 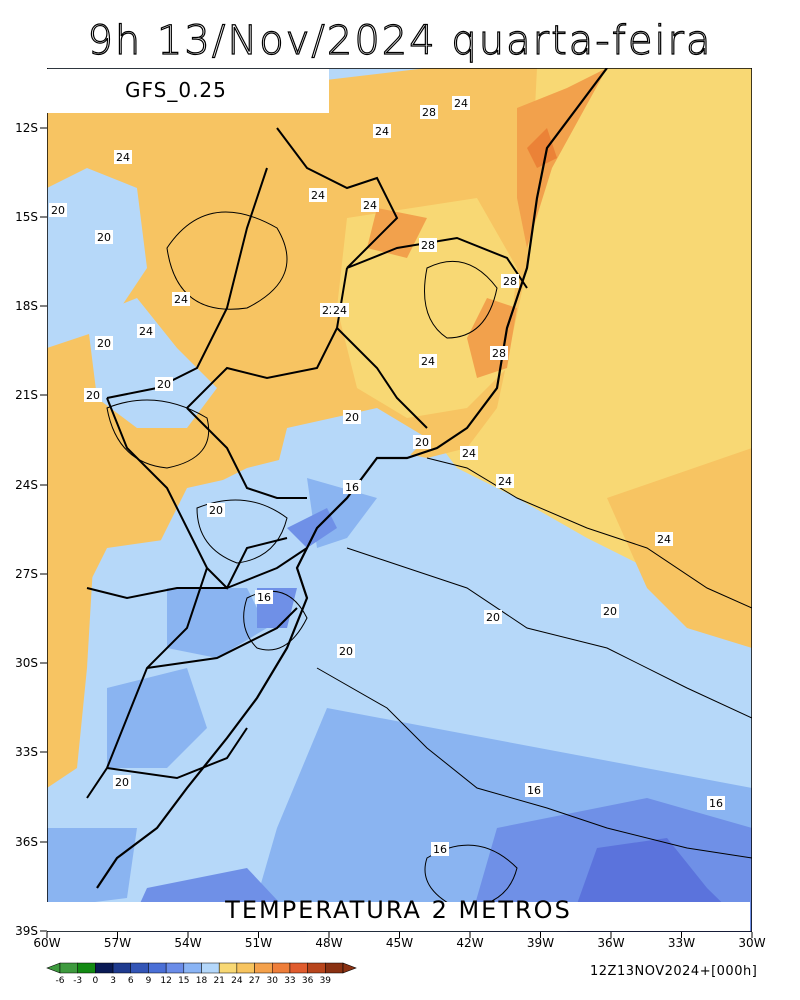 I want to click on colorbar-label: 21, so click(x=218, y=981).